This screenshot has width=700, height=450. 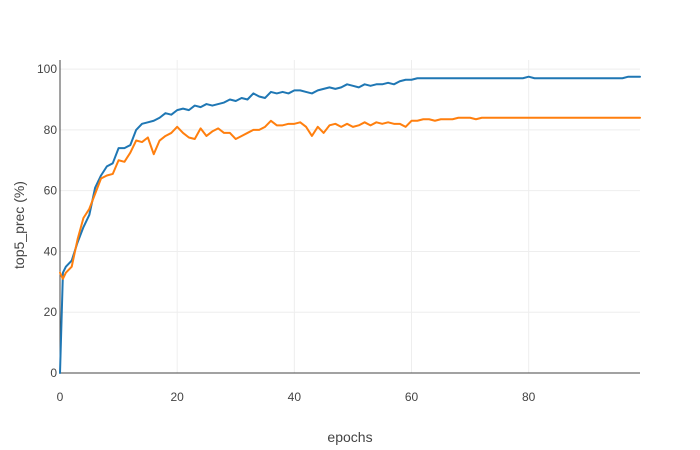 I want to click on y-tick-label: 40, so click(x=51, y=251).